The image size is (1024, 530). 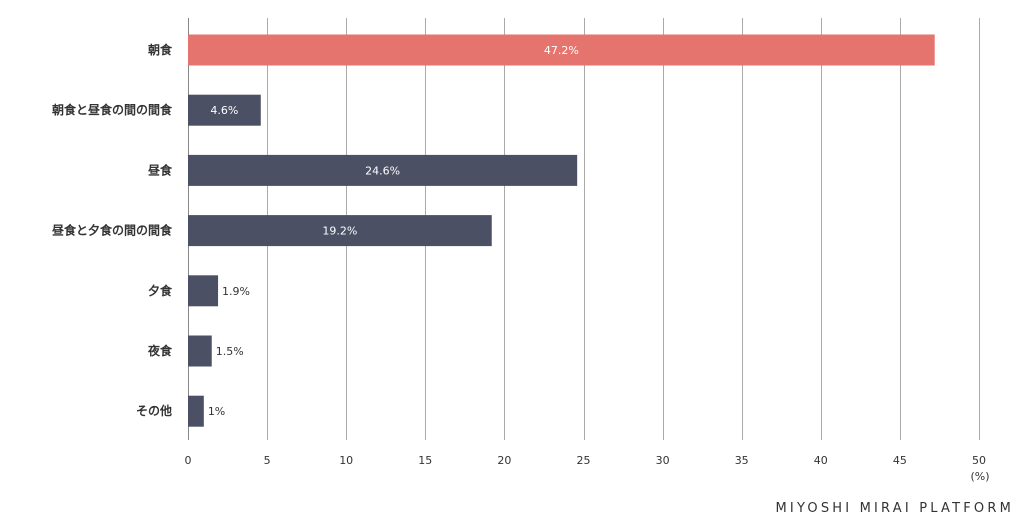 I want to click on value-label: 1%, so click(x=216, y=411).